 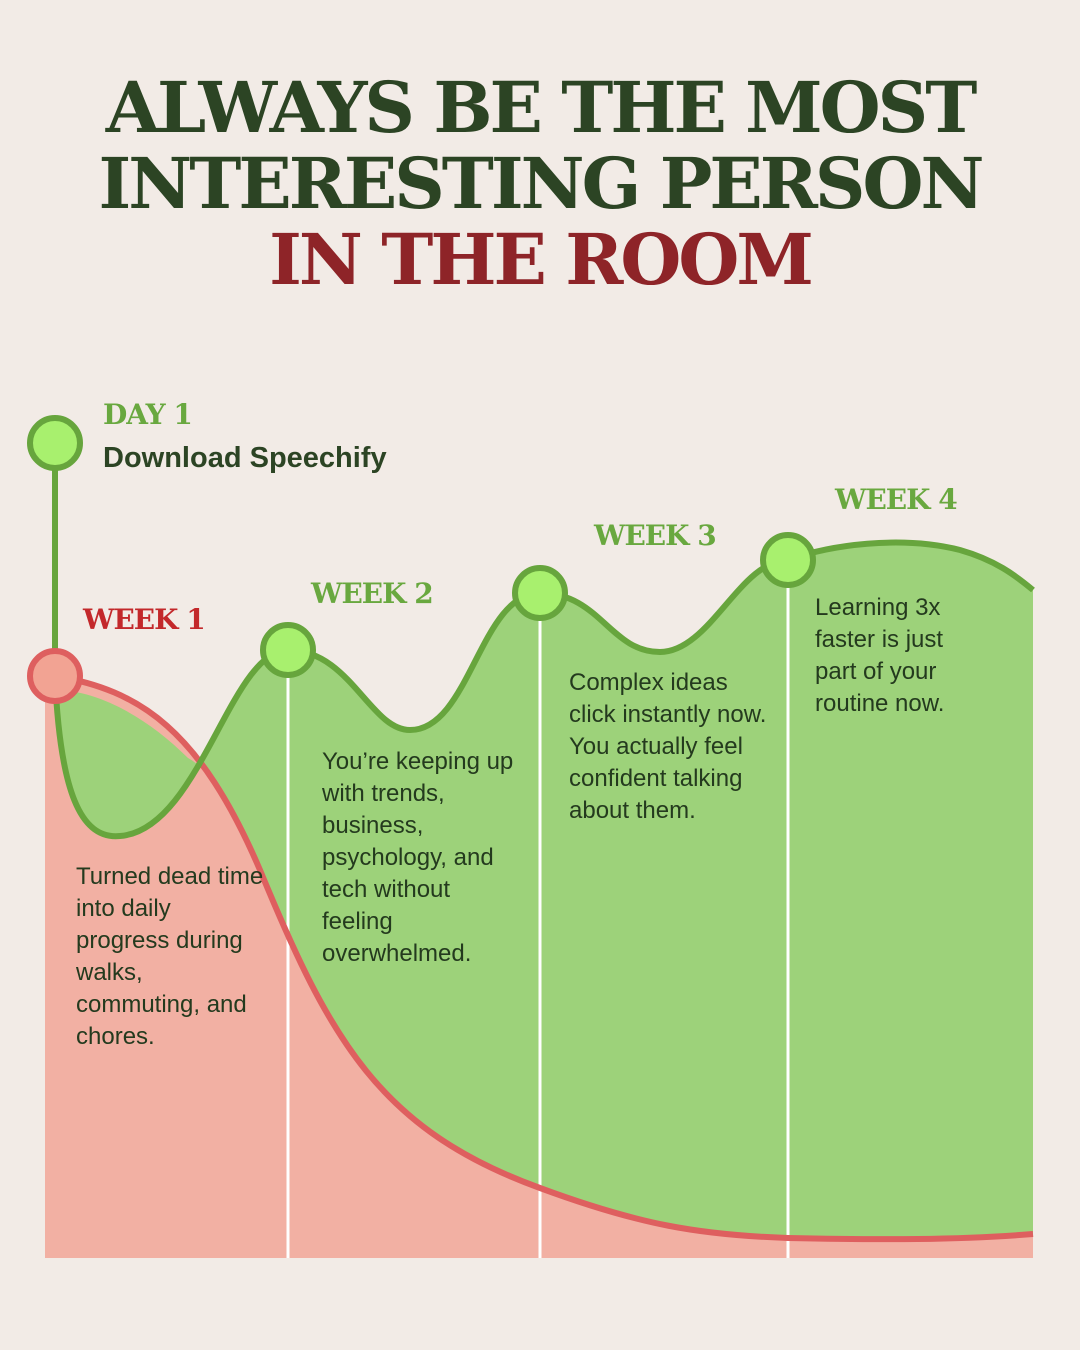 What do you see at coordinates (245, 458) in the screenshot?
I see `day-1-description: Download Speechify` at bounding box center [245, 458].